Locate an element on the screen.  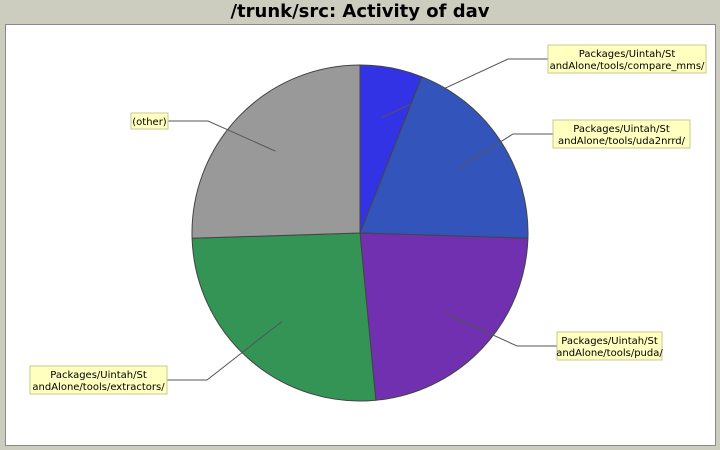
slice-label-4: (other) is located at coordinates (149, 121).